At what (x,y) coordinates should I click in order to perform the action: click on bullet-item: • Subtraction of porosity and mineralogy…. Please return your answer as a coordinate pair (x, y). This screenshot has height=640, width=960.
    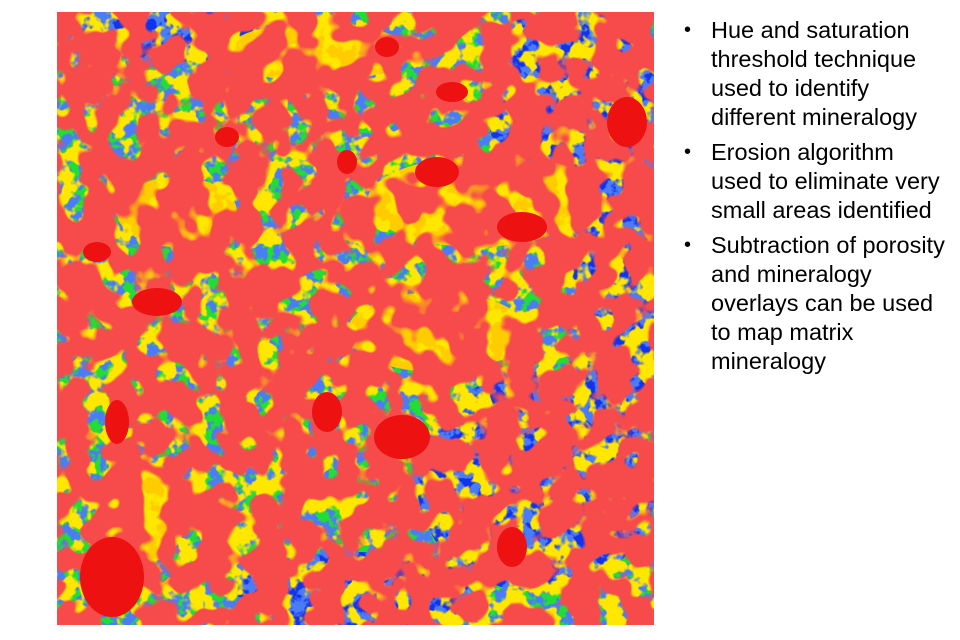
    Looking at the image, I should click on (815, 303).